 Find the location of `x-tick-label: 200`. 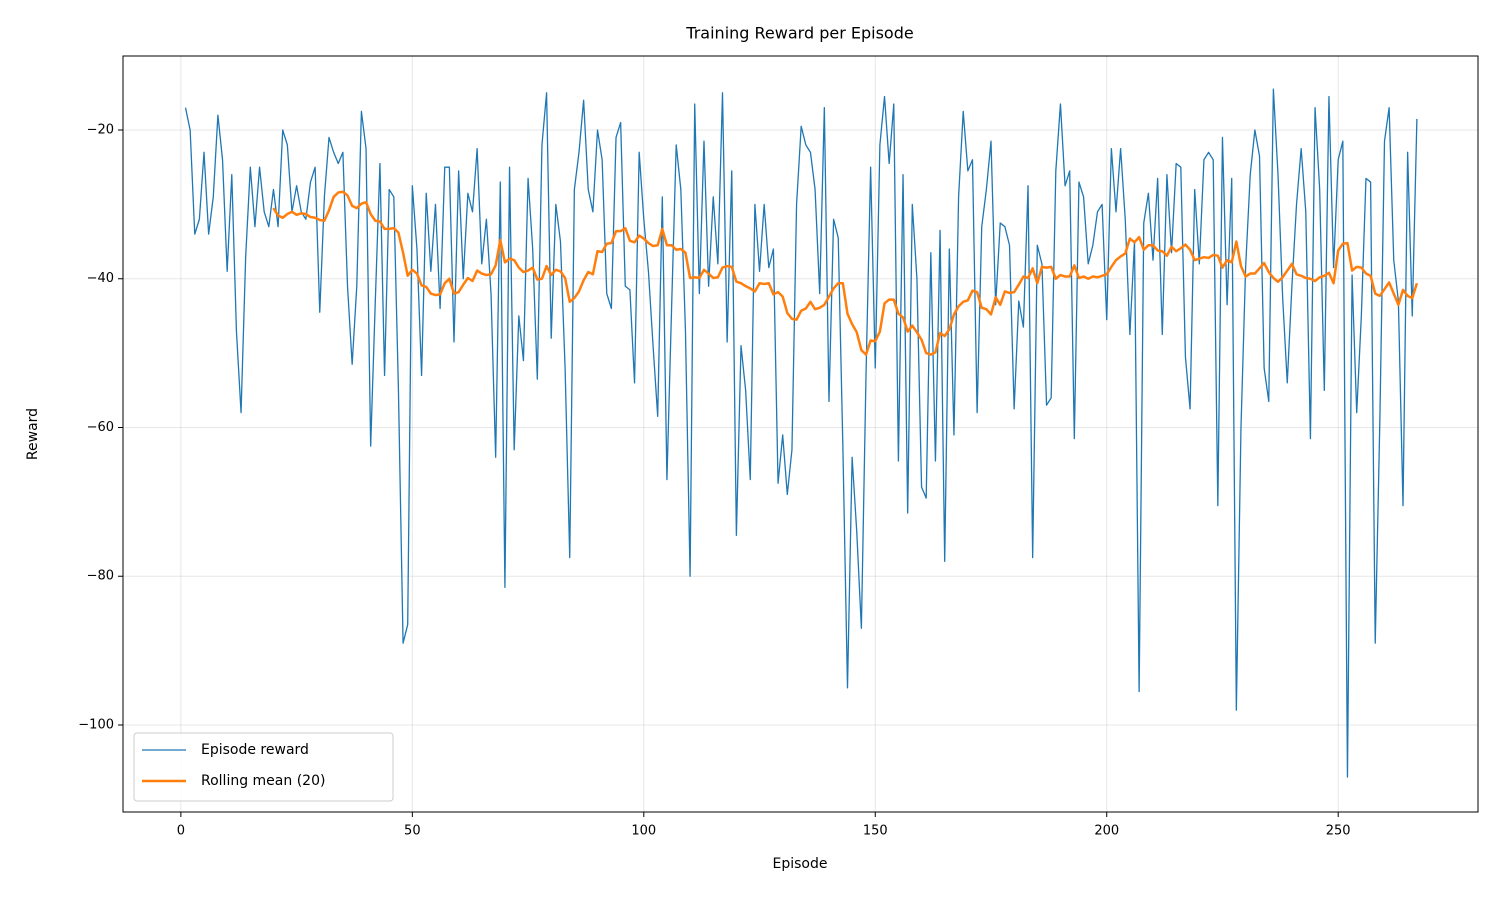

x-tick-label: 200 is located at coordinates (1106, 831).